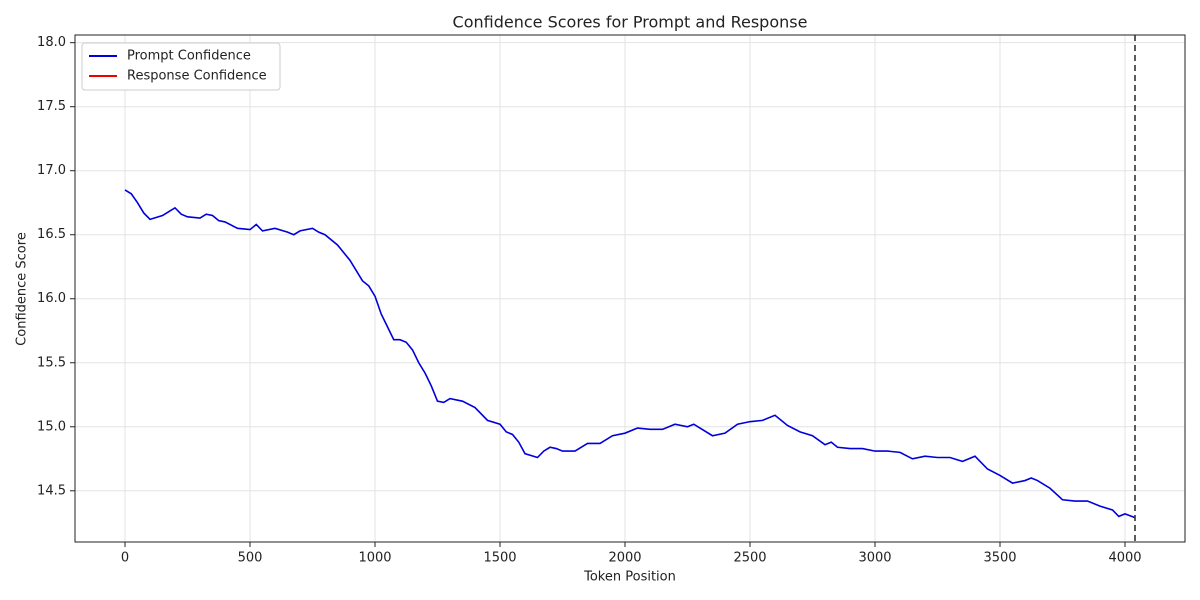 This screenshot has height=600, width=1200. What do you see at coordinates (51, 106) in the screenshot?
I see `y-tick-label: 17.5` at bounding box center [51, 106].